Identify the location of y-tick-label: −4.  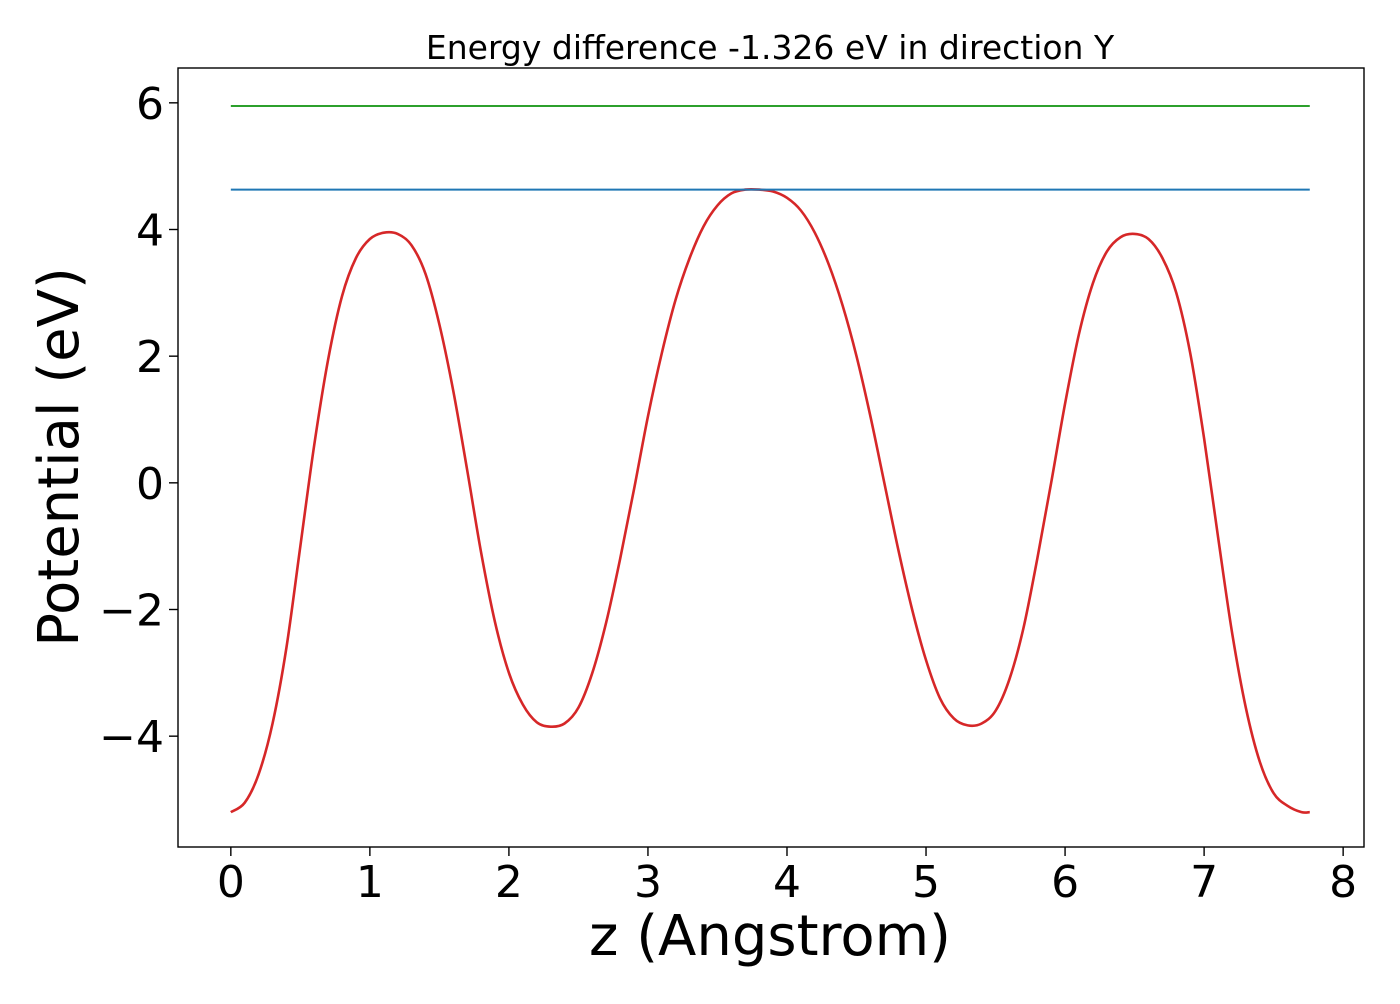
(131, 737).